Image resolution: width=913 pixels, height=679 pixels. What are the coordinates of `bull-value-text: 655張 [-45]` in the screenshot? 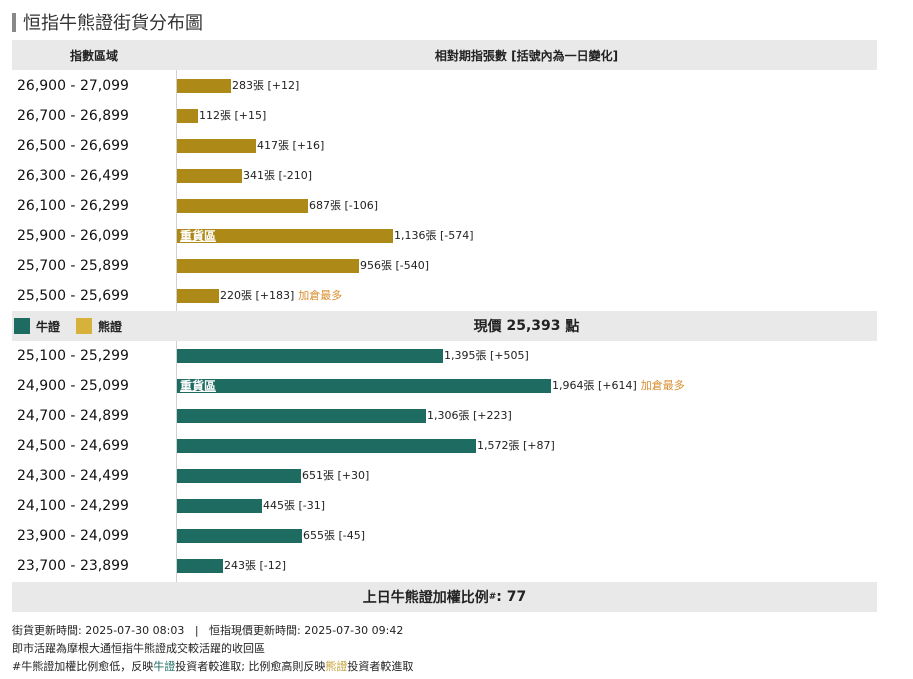 It's located at (334, 535).